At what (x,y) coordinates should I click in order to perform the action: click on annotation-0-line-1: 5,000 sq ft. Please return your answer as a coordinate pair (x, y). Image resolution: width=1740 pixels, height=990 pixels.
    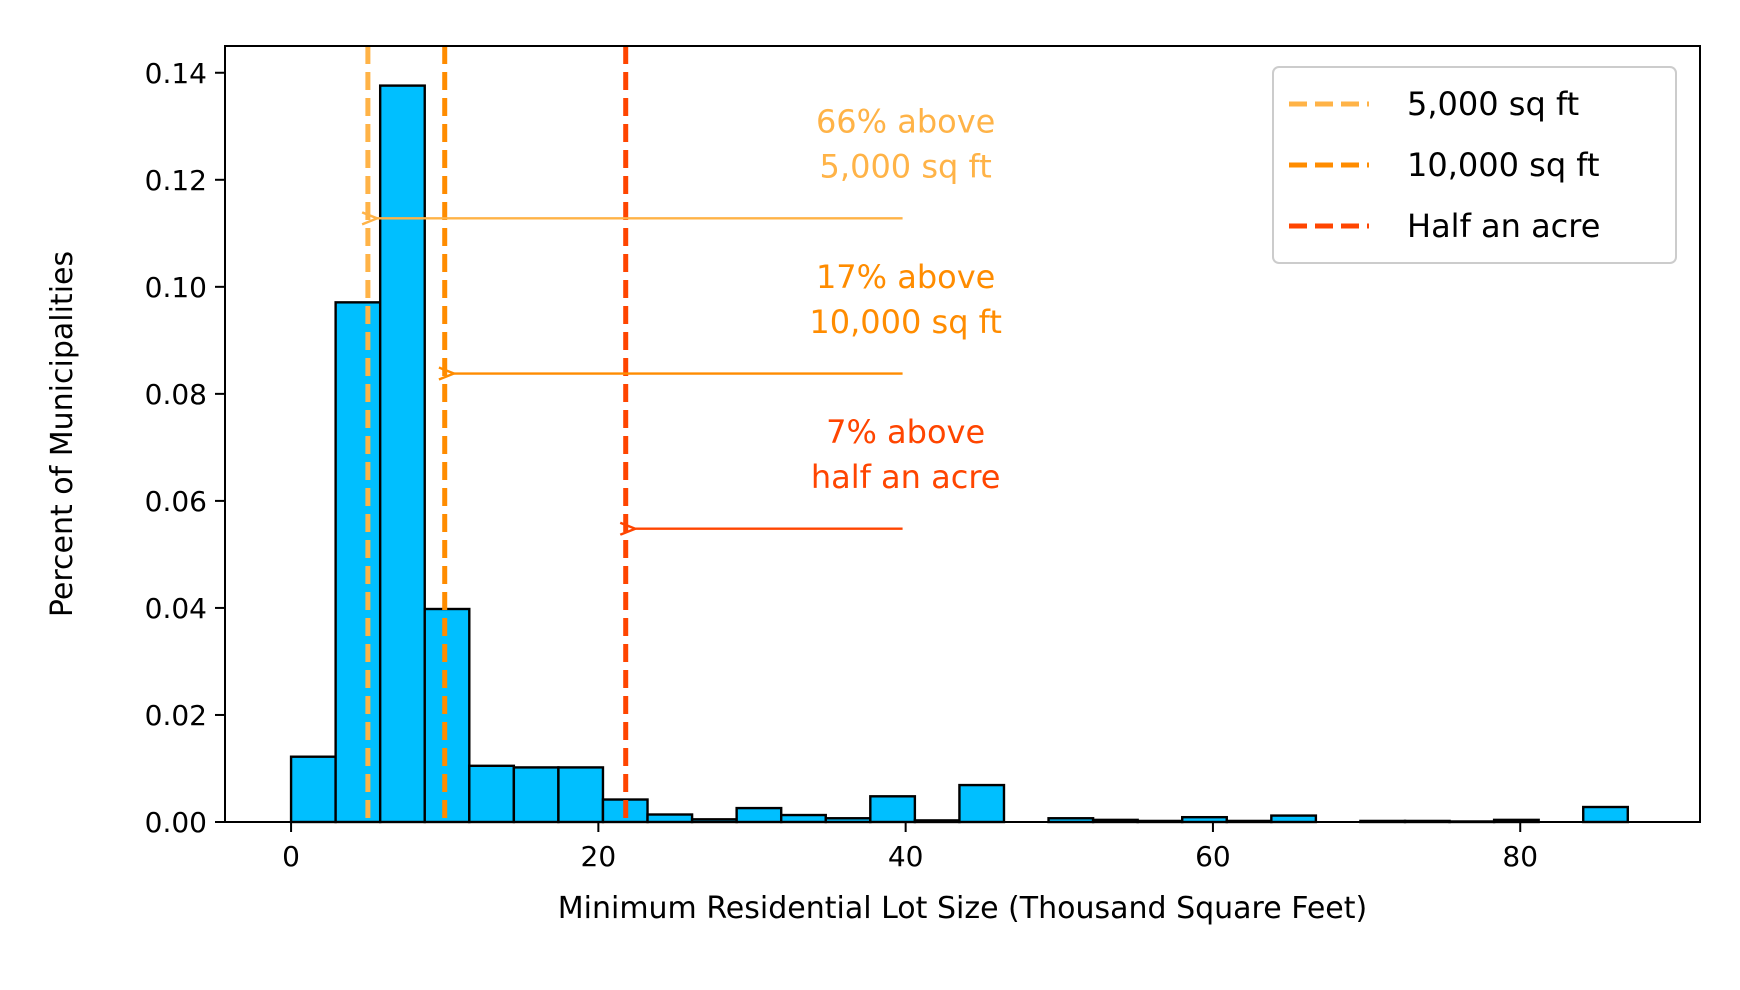
    Looking at the image, I should click on (906, 167).